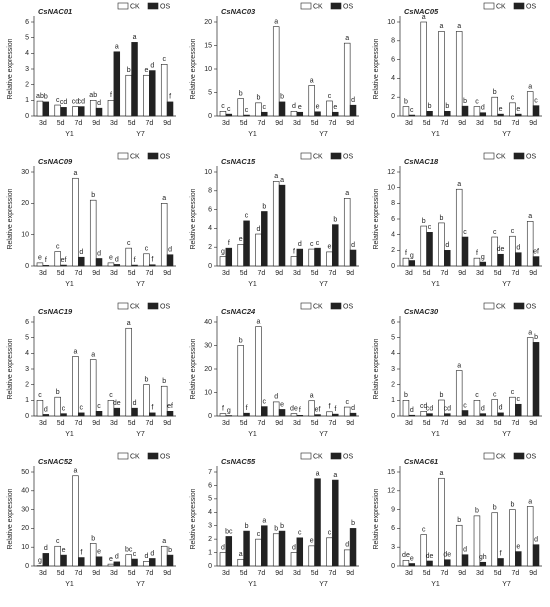  What do you see at coordinates (210, 539) in the screenshot?
I see `y-tick-label: 2` at bounding box center [210, 539].